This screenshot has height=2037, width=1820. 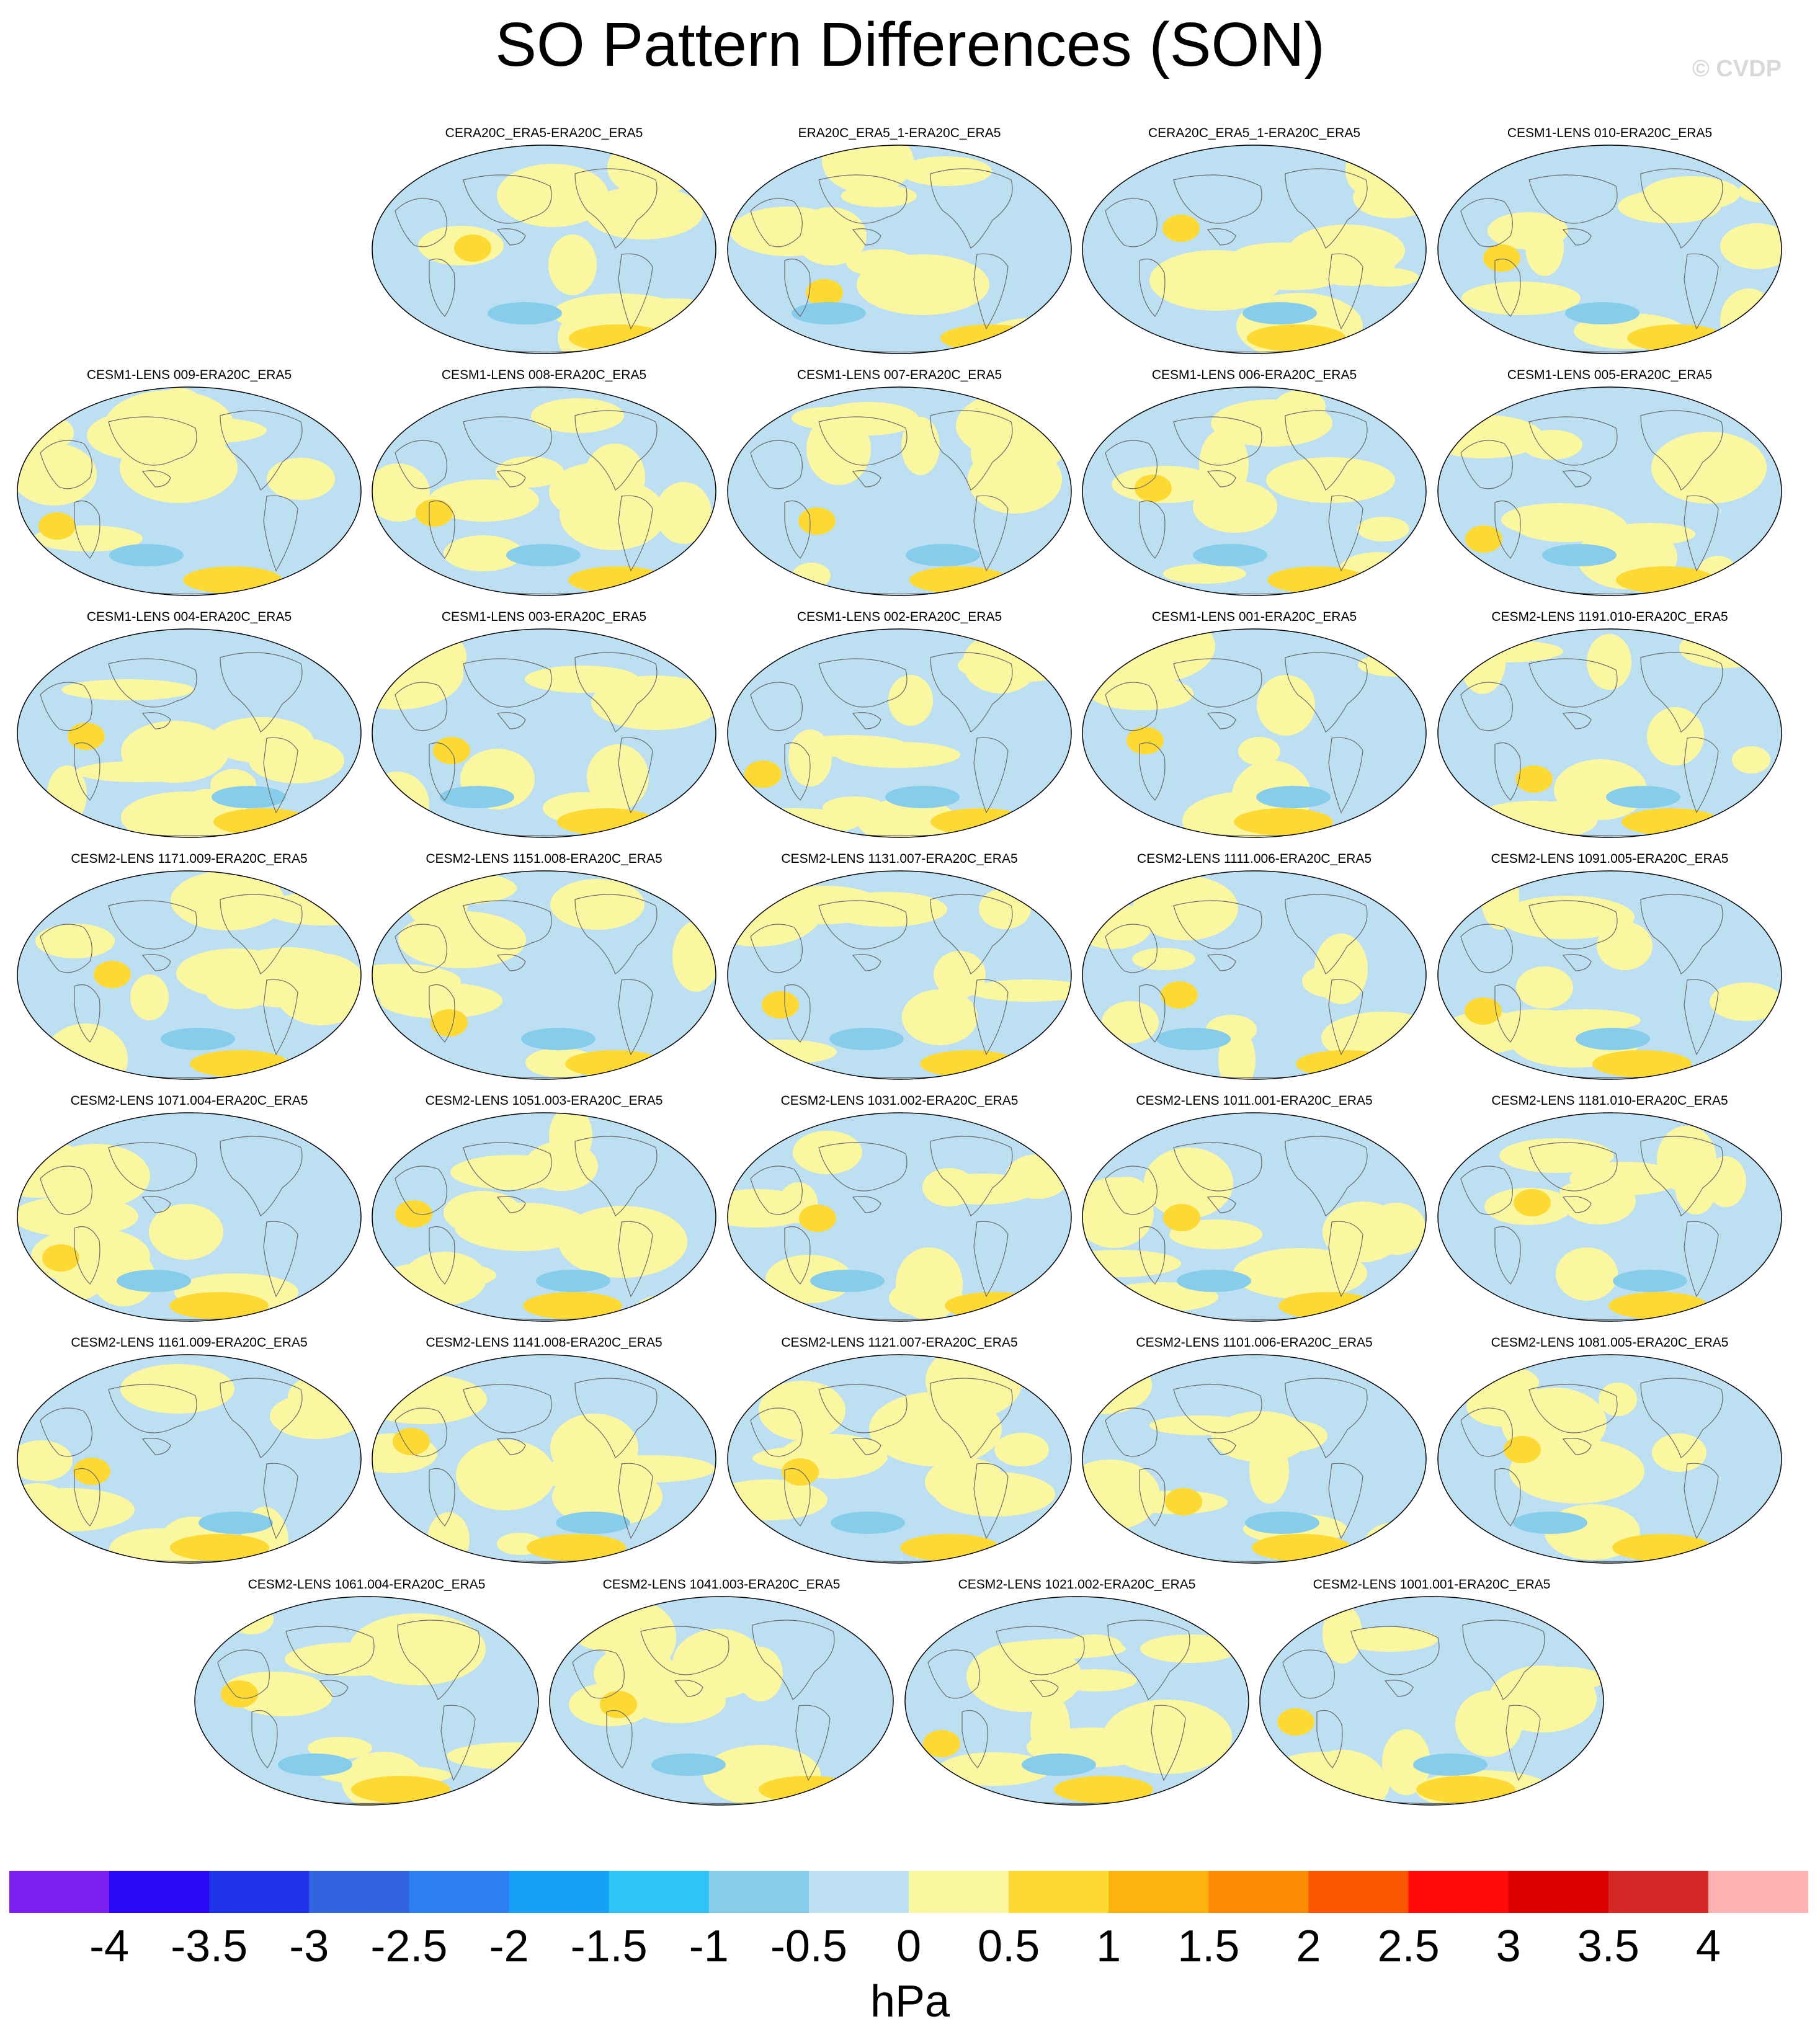 What do you see at coordinates (910, 45) in the screenshot?
I see `figure-title: SO Pattern Differences (SON)` at bounding box center [910, 45].